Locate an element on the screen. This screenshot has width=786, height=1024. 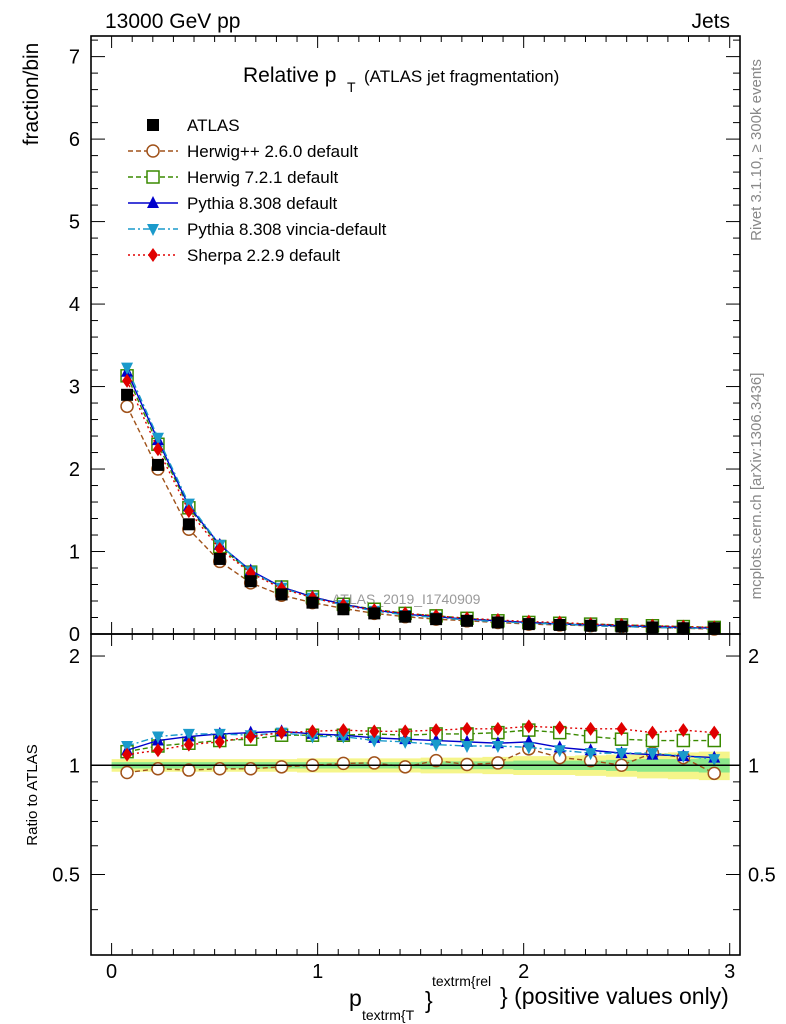
legend-label-herwig-2-6-0-default: Herwig++ 2.6.0 default is located at coordinates (272, 151).